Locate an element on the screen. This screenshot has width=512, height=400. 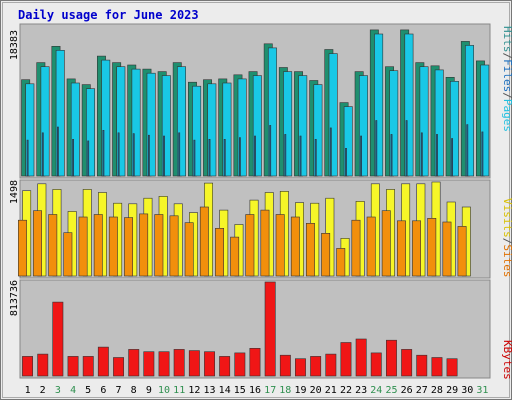
day-label-26: 26 is located at coordinates (407, 390).